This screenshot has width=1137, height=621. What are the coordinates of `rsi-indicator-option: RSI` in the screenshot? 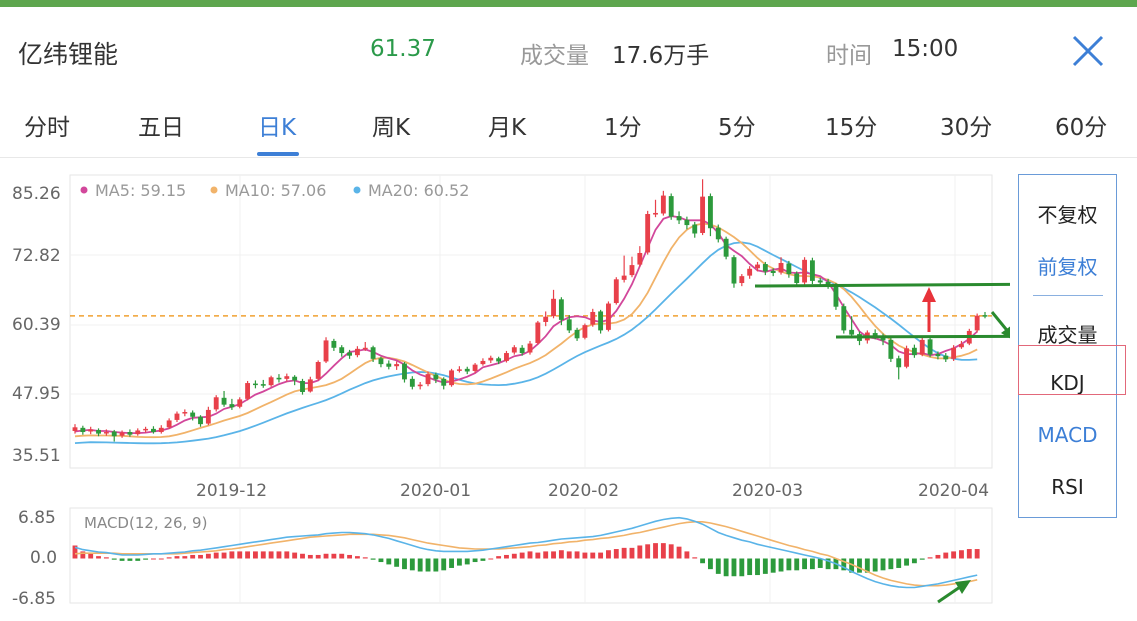 It's located at (1067, 487).